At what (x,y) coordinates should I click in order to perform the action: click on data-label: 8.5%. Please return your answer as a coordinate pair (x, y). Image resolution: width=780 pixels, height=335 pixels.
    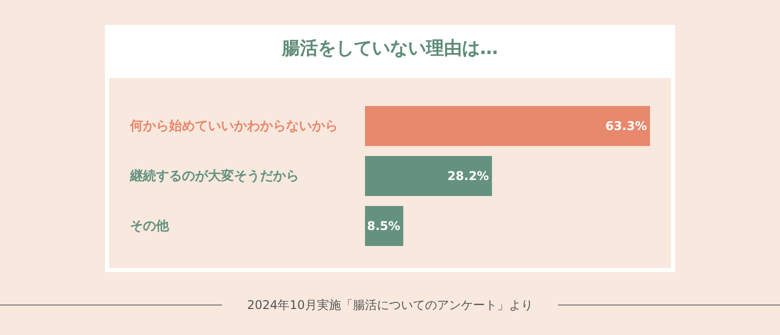
    Looking at the image, I should click on (383, 226).